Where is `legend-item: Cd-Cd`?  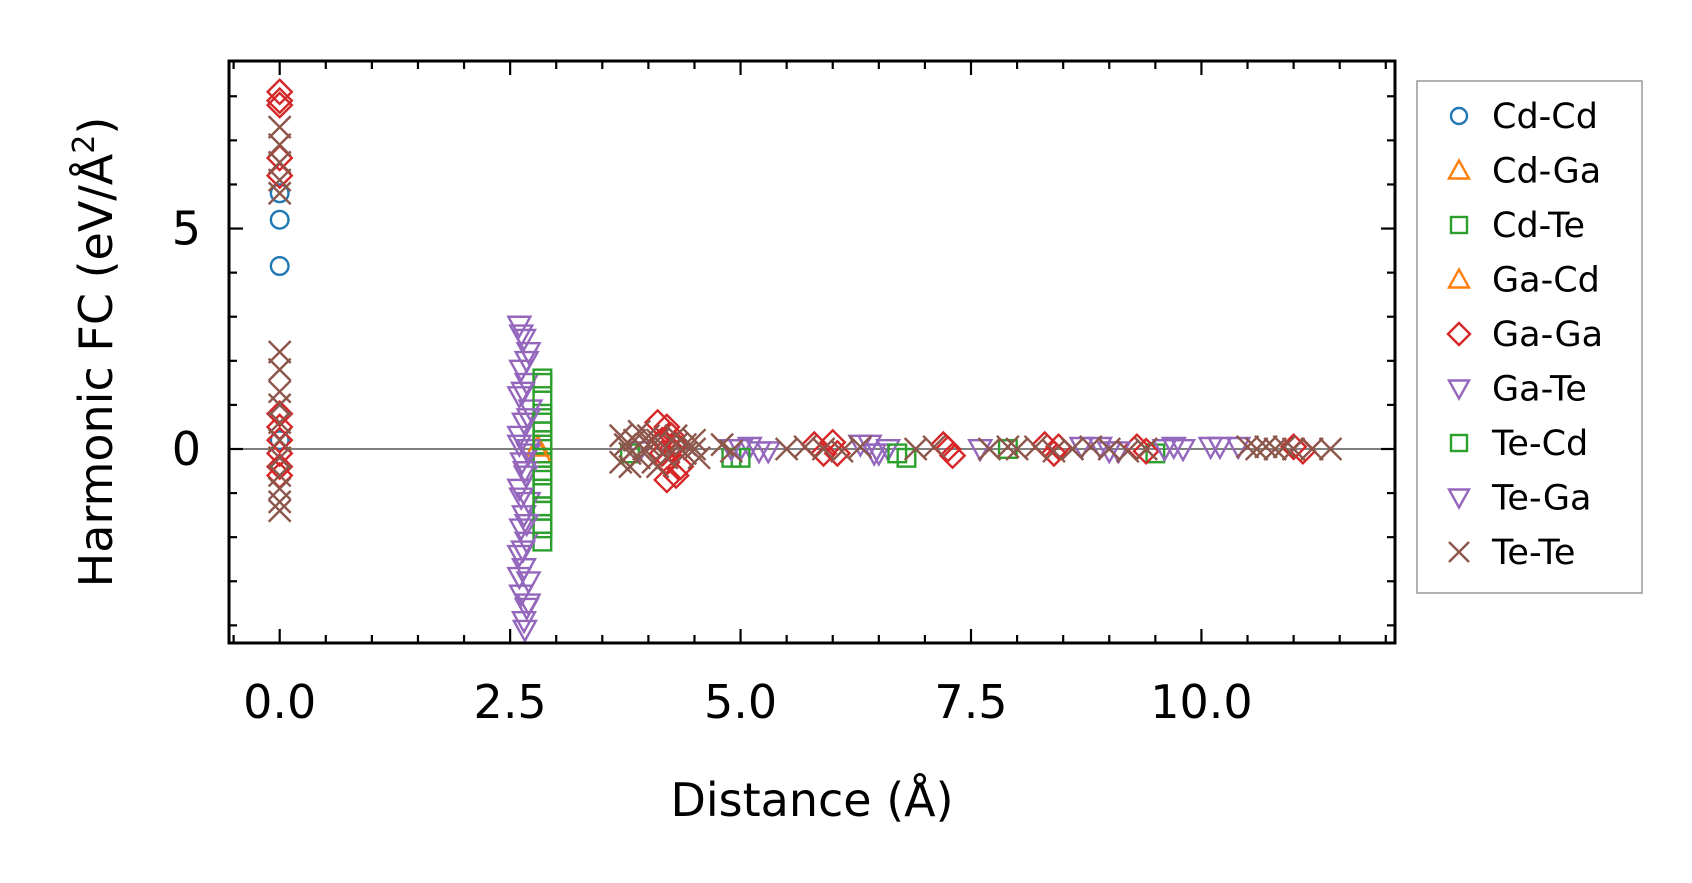
legend-item: Cd-Cd is located at coordinates (1523, 117).